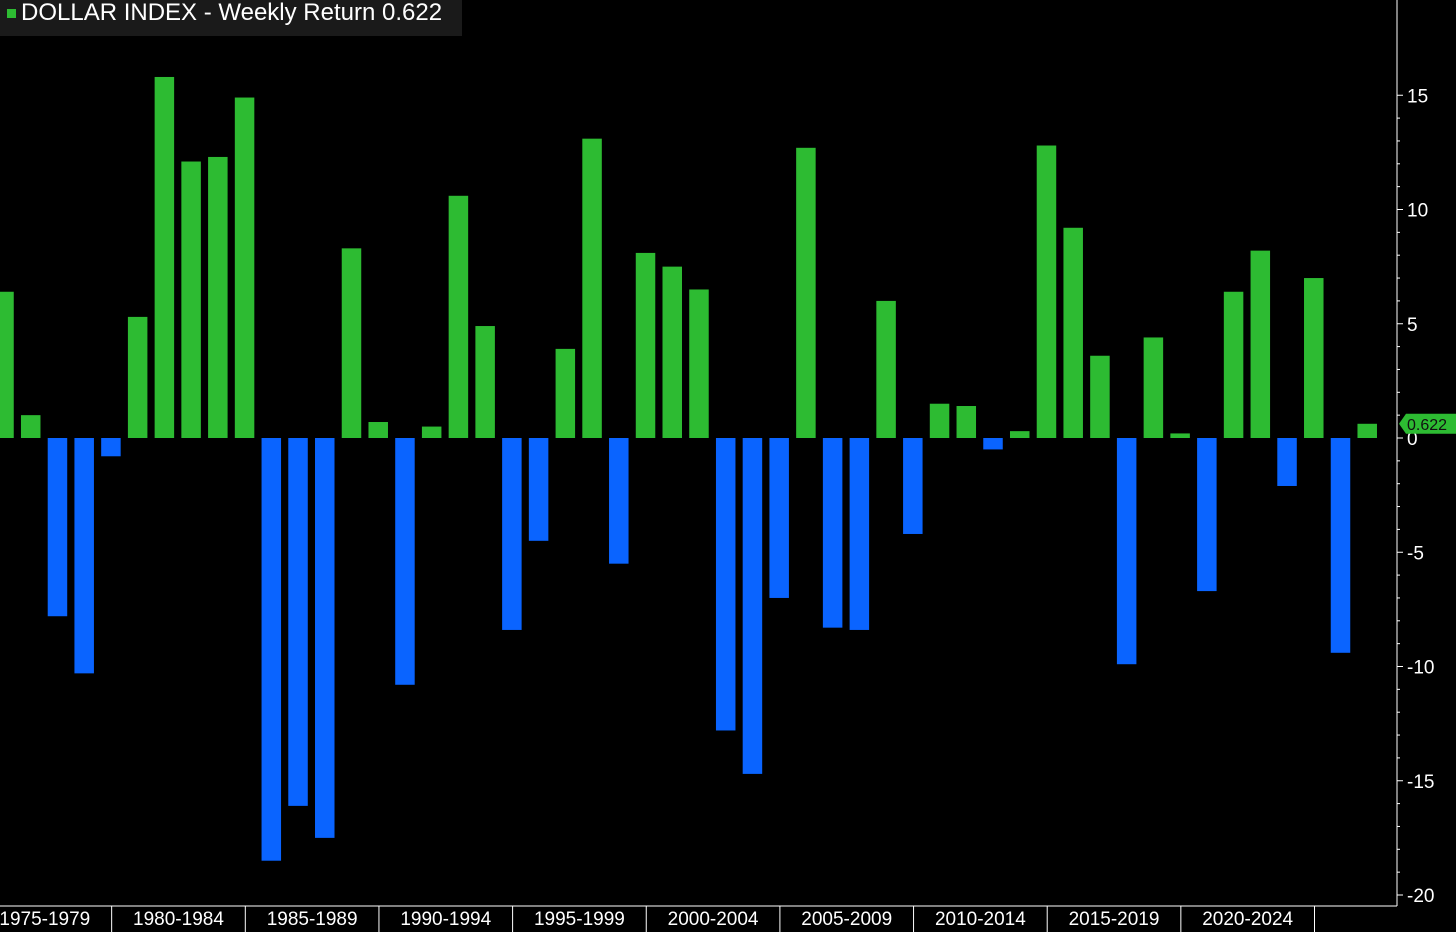 The image size is (1456, 932). I want to click on legend-swatch, so click(11, 13).